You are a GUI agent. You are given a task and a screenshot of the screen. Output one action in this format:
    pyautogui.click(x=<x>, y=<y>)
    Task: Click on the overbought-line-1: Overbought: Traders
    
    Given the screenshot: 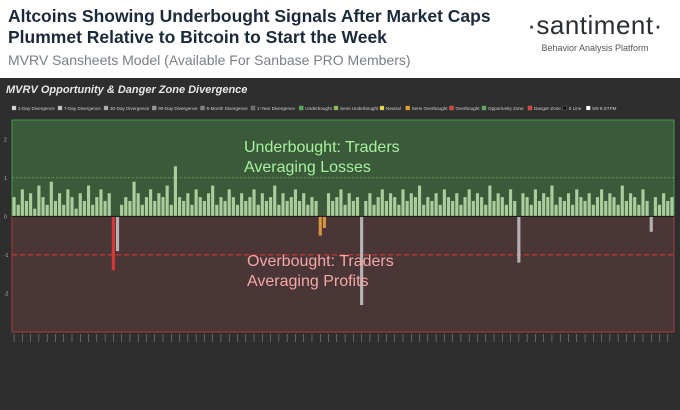 What is the action you would take?
    pyautogui.click(x=320, y=261)
    